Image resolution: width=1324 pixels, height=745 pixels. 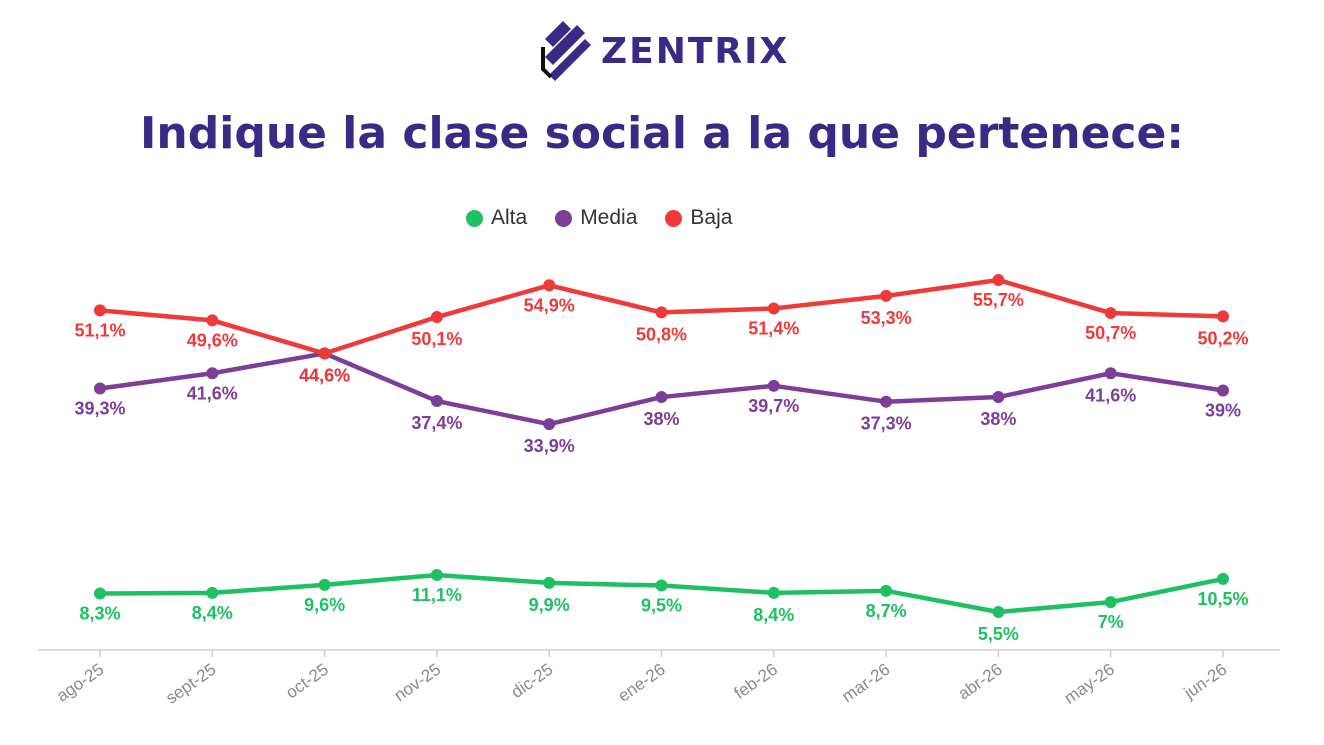 What do you see at coordinates (509, 217) in the screenshot?
I see `legend-label-alta: Alta` at bounding box center [509, 217].